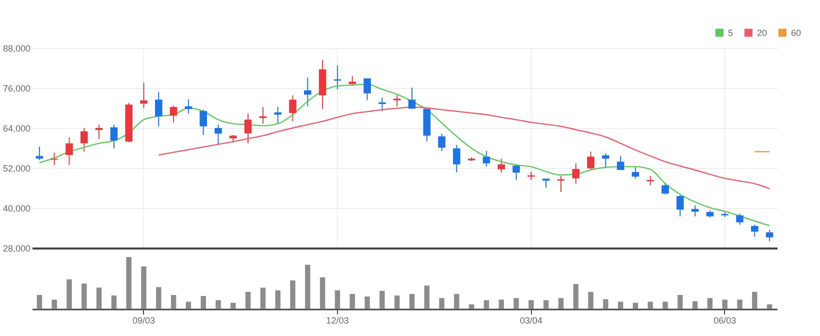  I want to click on x-tick-label: 09/03, so click(144, 321).